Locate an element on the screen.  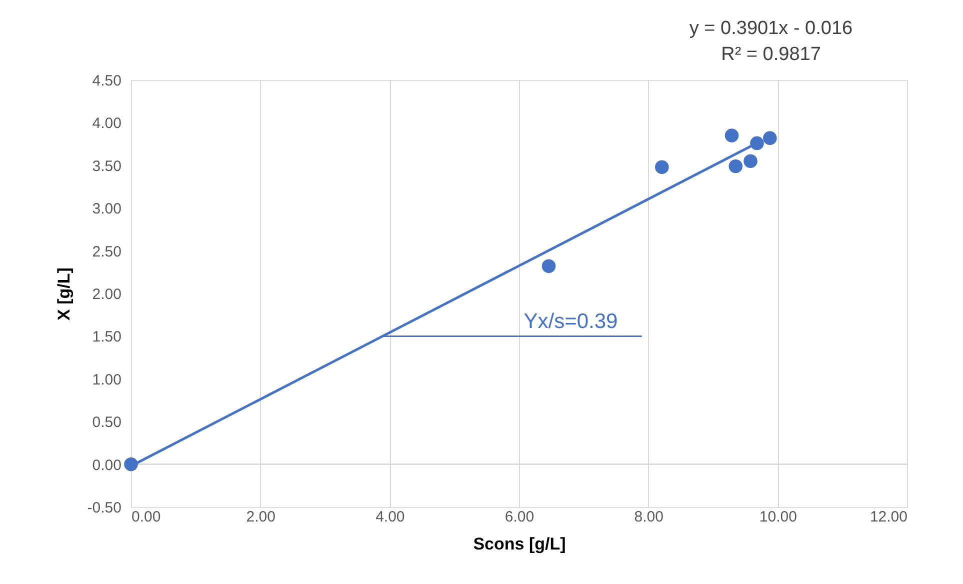
y-axis-title: X [g/L] is located at coordinates (64, 294).